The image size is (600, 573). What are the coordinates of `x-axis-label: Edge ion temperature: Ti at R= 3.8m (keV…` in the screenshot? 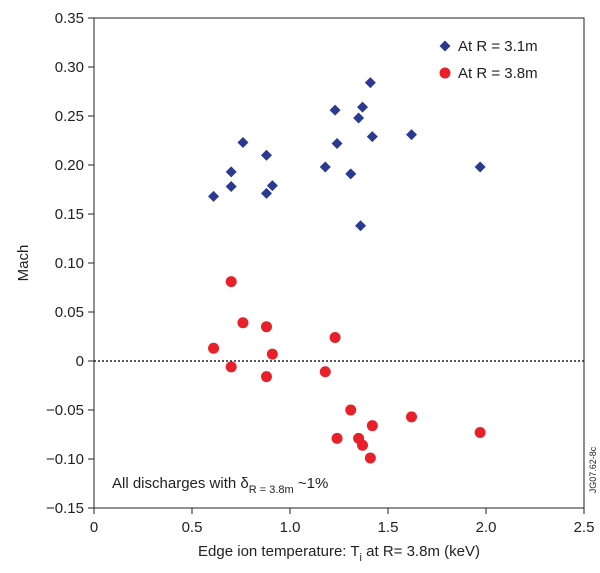 It's located at (339, 553).